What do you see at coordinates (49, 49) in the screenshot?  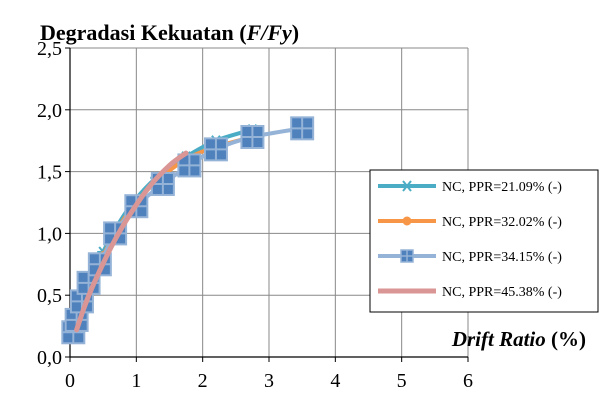 I see `y-tick-label: 2,5` at bounding box center [49, 49].